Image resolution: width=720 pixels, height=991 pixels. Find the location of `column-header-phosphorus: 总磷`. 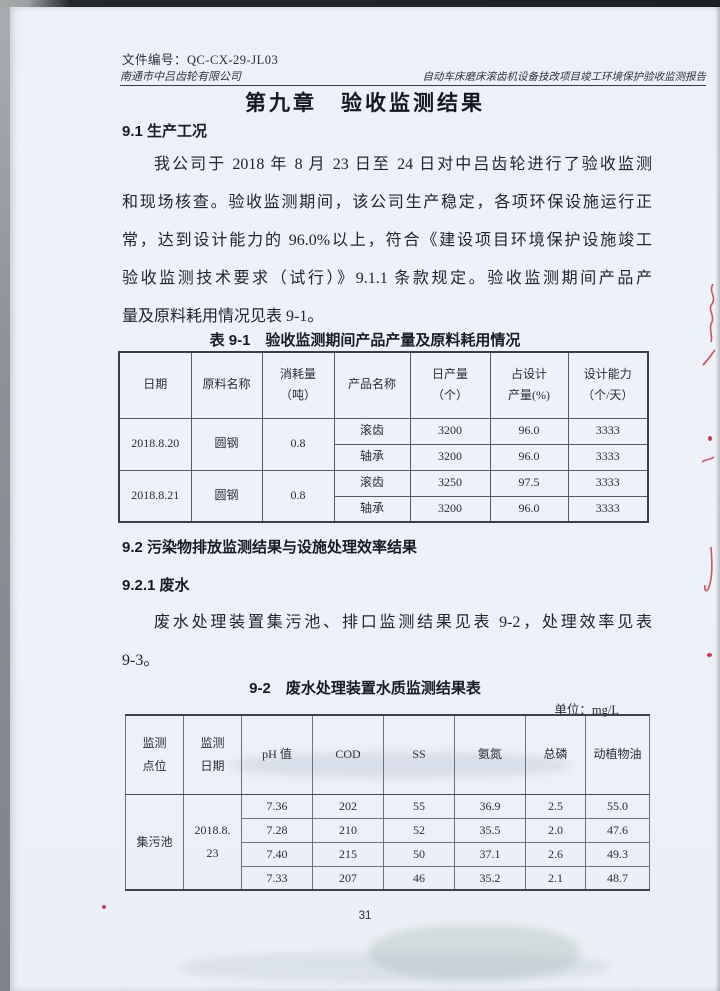

column-header-phosphorus: 总磷 is located at coordinates (555, 754).